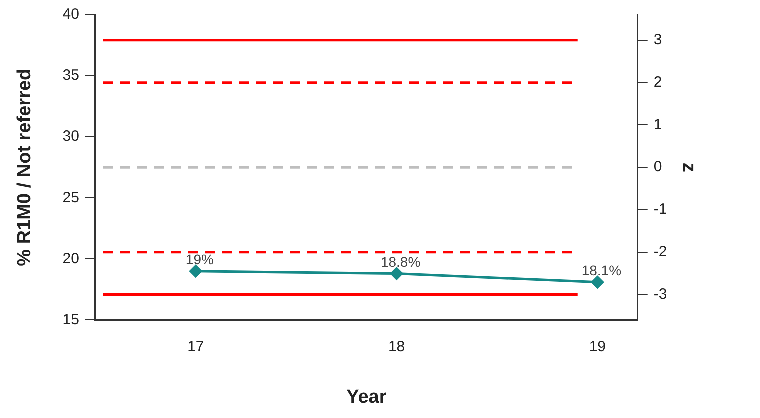  What do you see at coordinates (661, 209) in the screenshot?
I see `y2-tick-label: -1` at bounding box center [661, 209].